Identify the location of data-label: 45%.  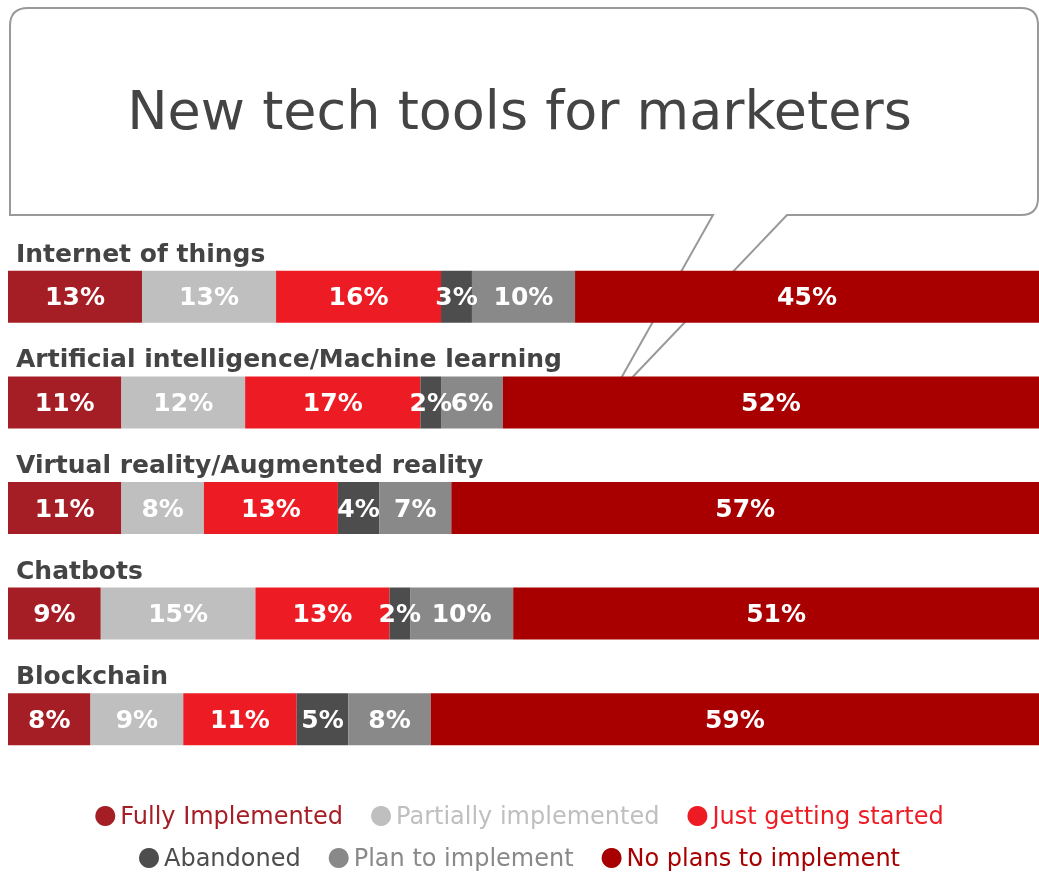
(807, 297).